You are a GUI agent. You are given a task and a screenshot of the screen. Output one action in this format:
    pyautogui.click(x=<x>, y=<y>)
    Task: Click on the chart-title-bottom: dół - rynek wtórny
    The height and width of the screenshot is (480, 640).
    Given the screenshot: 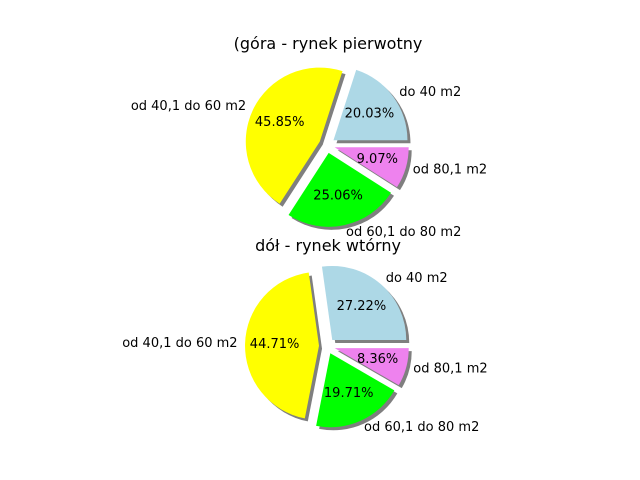 What is the action you would take?
    pyautogui.click(x=328, y=245)
    